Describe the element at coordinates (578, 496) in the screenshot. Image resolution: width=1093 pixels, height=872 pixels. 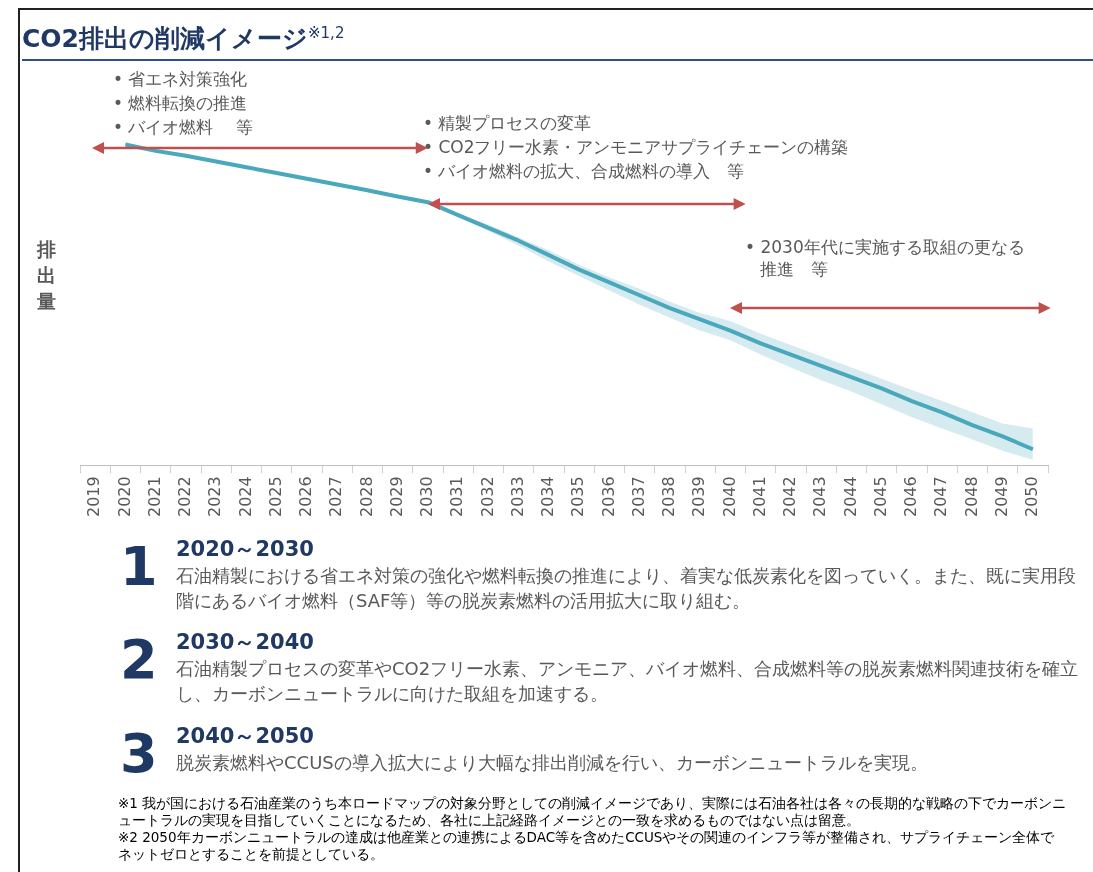
I see `x-tick-label: 2035` at that location.